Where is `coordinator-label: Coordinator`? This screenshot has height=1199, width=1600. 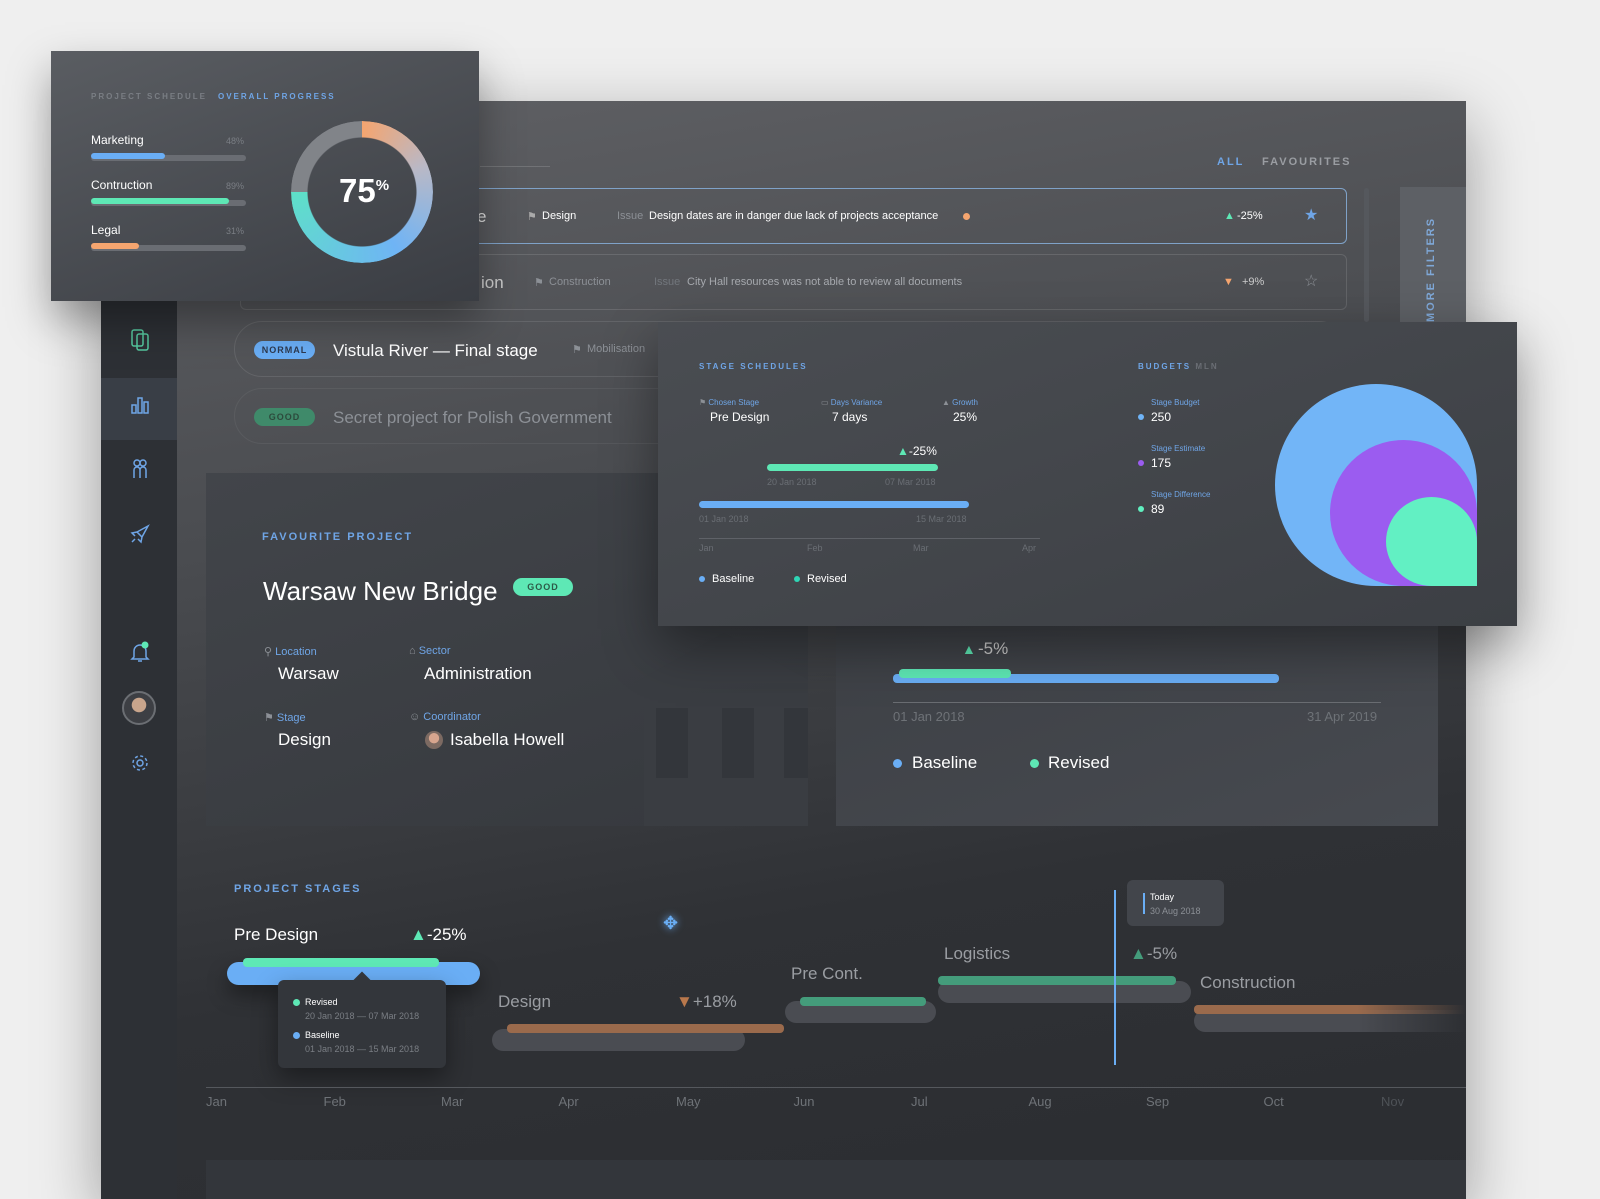
coordinator-label: Coordinator is located at coordinates (452, 717).